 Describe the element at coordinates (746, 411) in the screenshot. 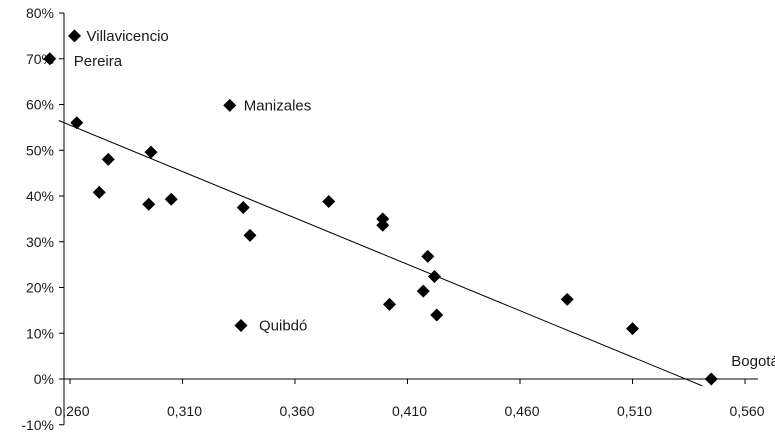

I see `x-tick-label: 0,560` at that location.